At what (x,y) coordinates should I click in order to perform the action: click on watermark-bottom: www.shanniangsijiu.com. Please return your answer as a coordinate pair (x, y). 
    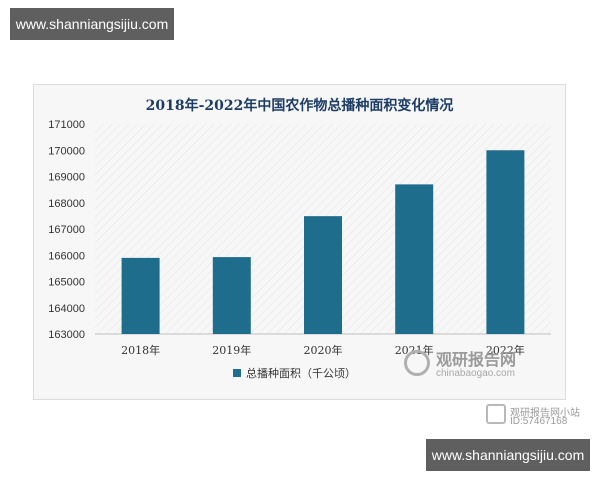
    Looking at the image, I should click on (508, 455).